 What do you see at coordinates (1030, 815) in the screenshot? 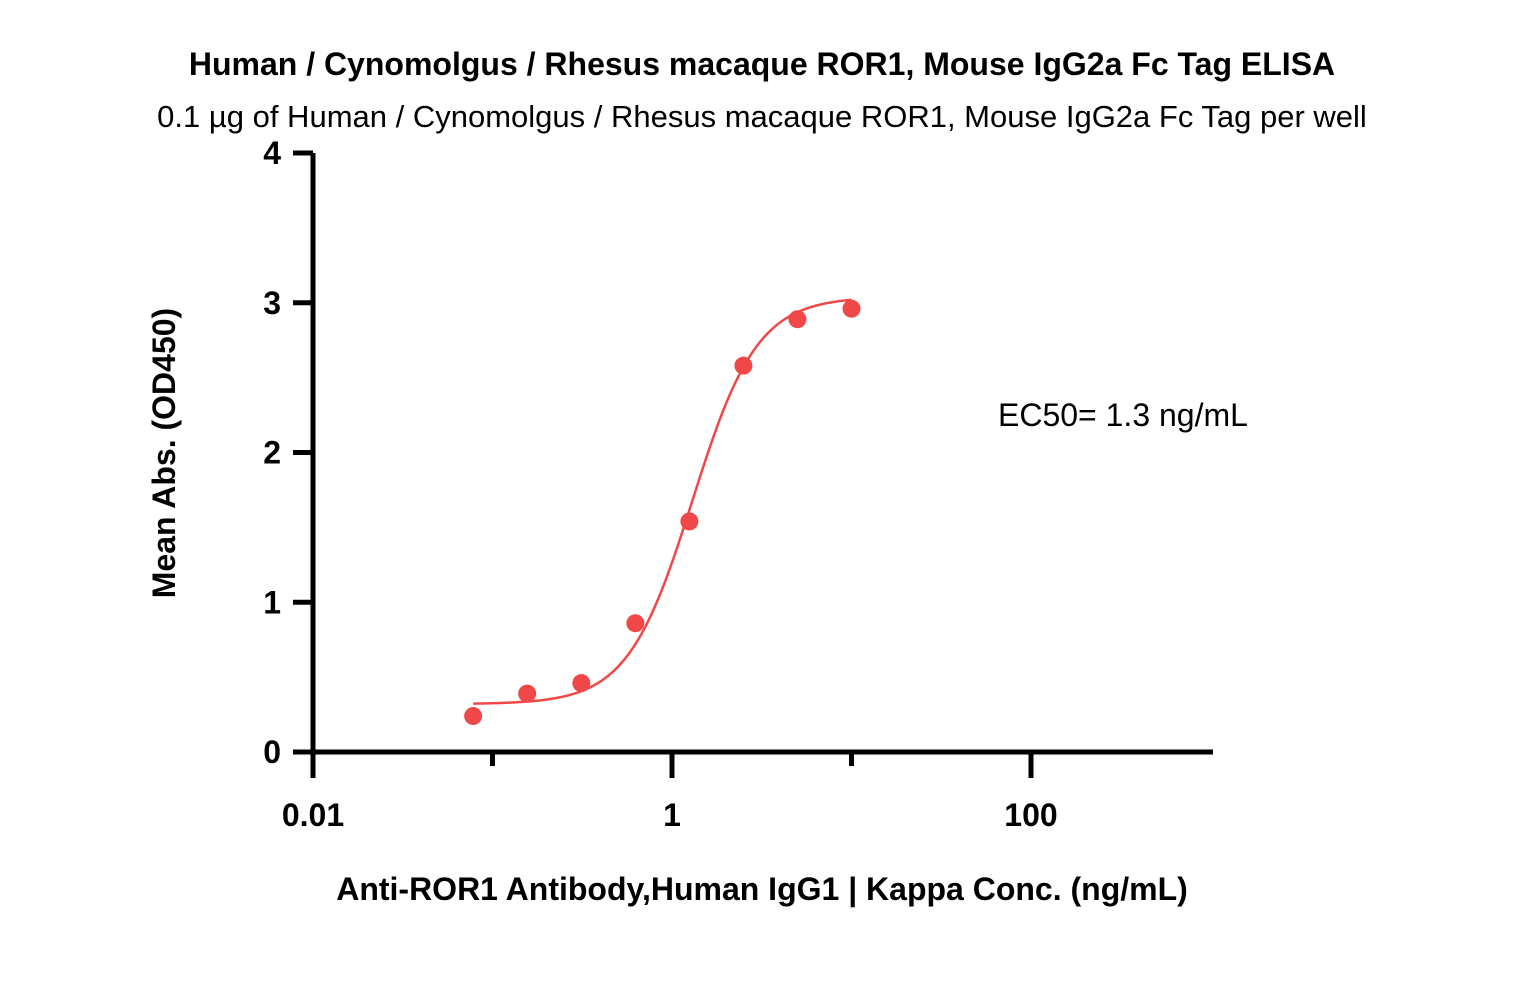
I see `x-tick-label: 100` at bounding box center [1030, 815].